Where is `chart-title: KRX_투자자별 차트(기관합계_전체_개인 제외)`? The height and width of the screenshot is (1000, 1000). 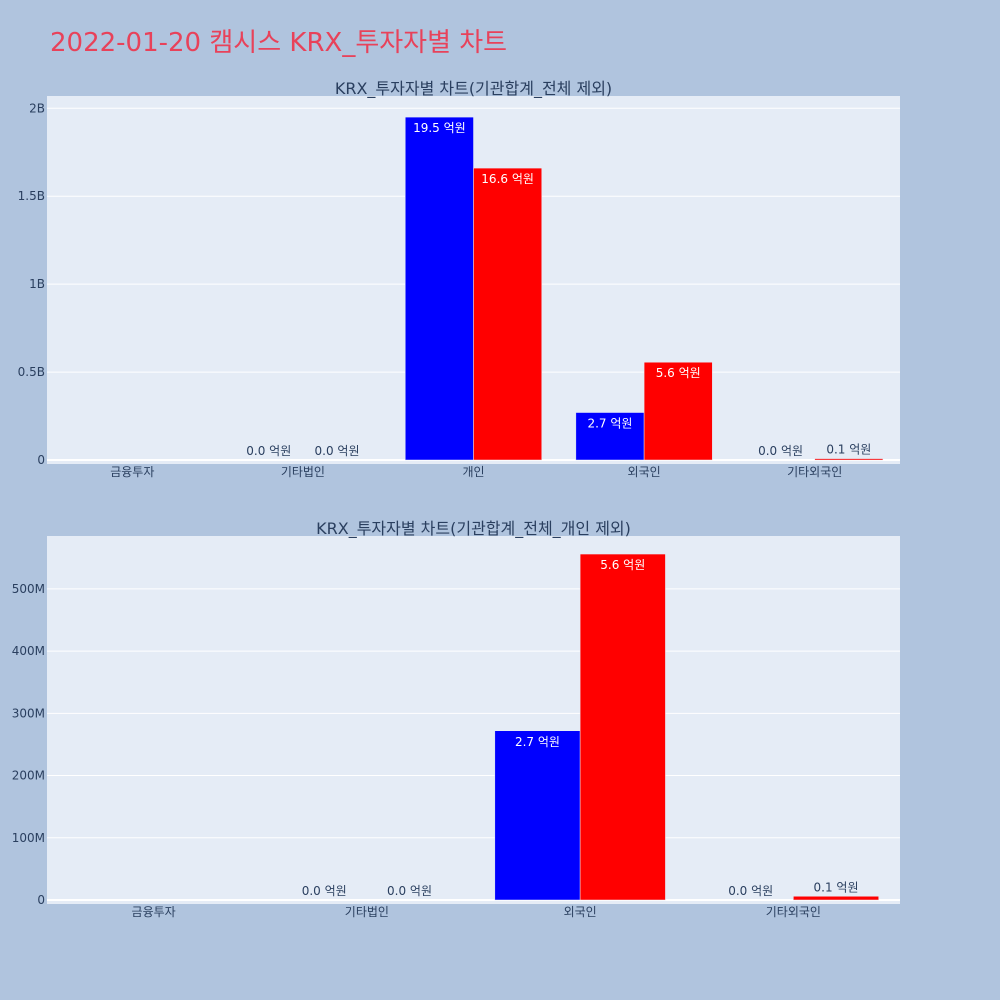 chart-title: KRX_투자자별 차트(기관합계_전체_개인 제외) is located at coordinates (473, 529).